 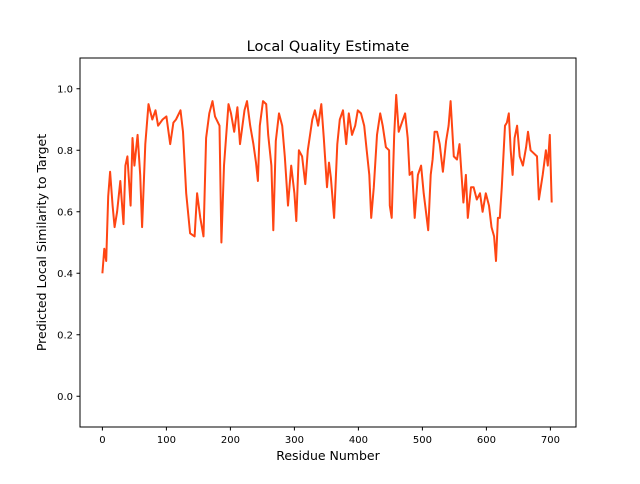 I want to click on y-axis: 0.0 0.2 0.4 0.6 0.8 1.0, so click(x=68, y=243).